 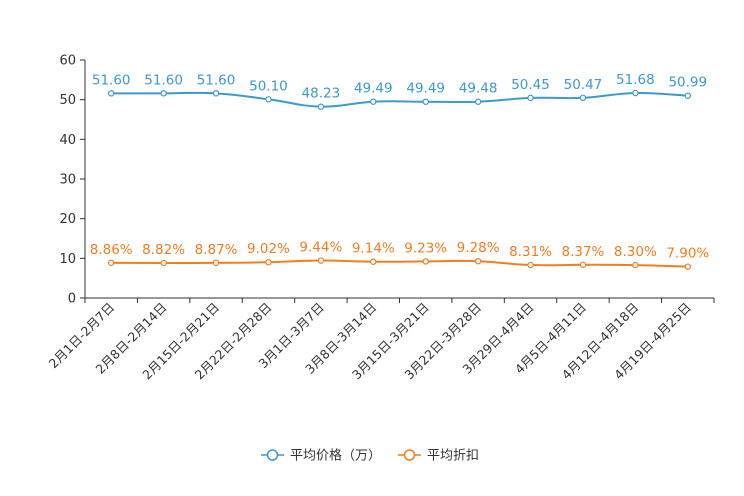 I want to click on data-label: 8.37%, so click(x=583, y=252).